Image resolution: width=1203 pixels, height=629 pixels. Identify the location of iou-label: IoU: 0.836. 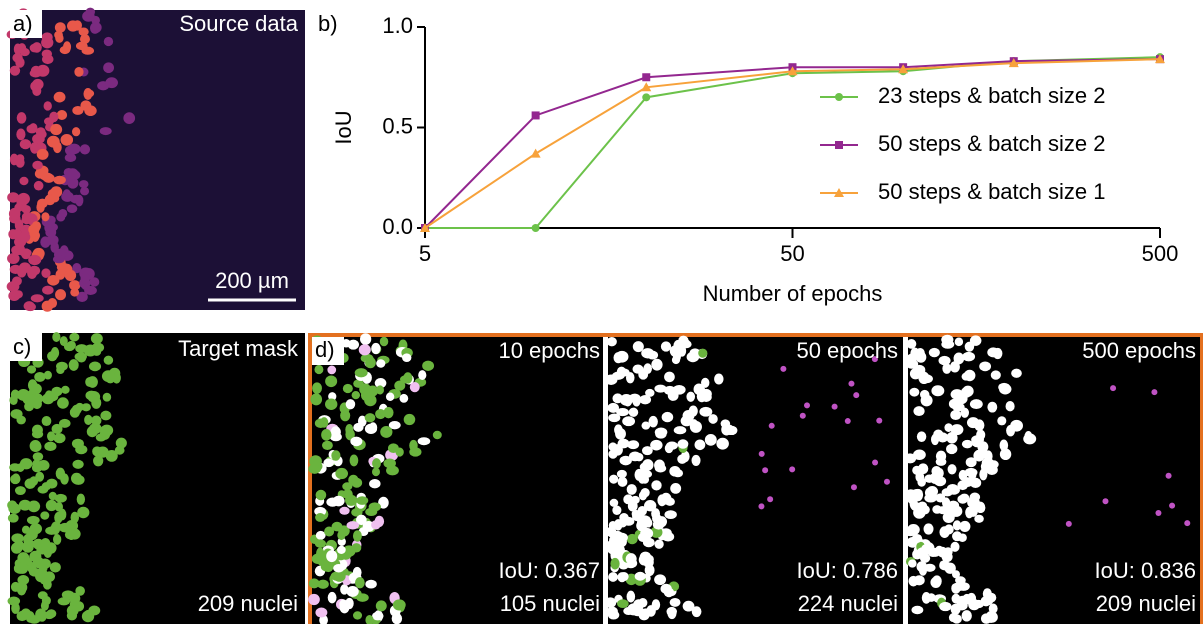
(1145, 570).